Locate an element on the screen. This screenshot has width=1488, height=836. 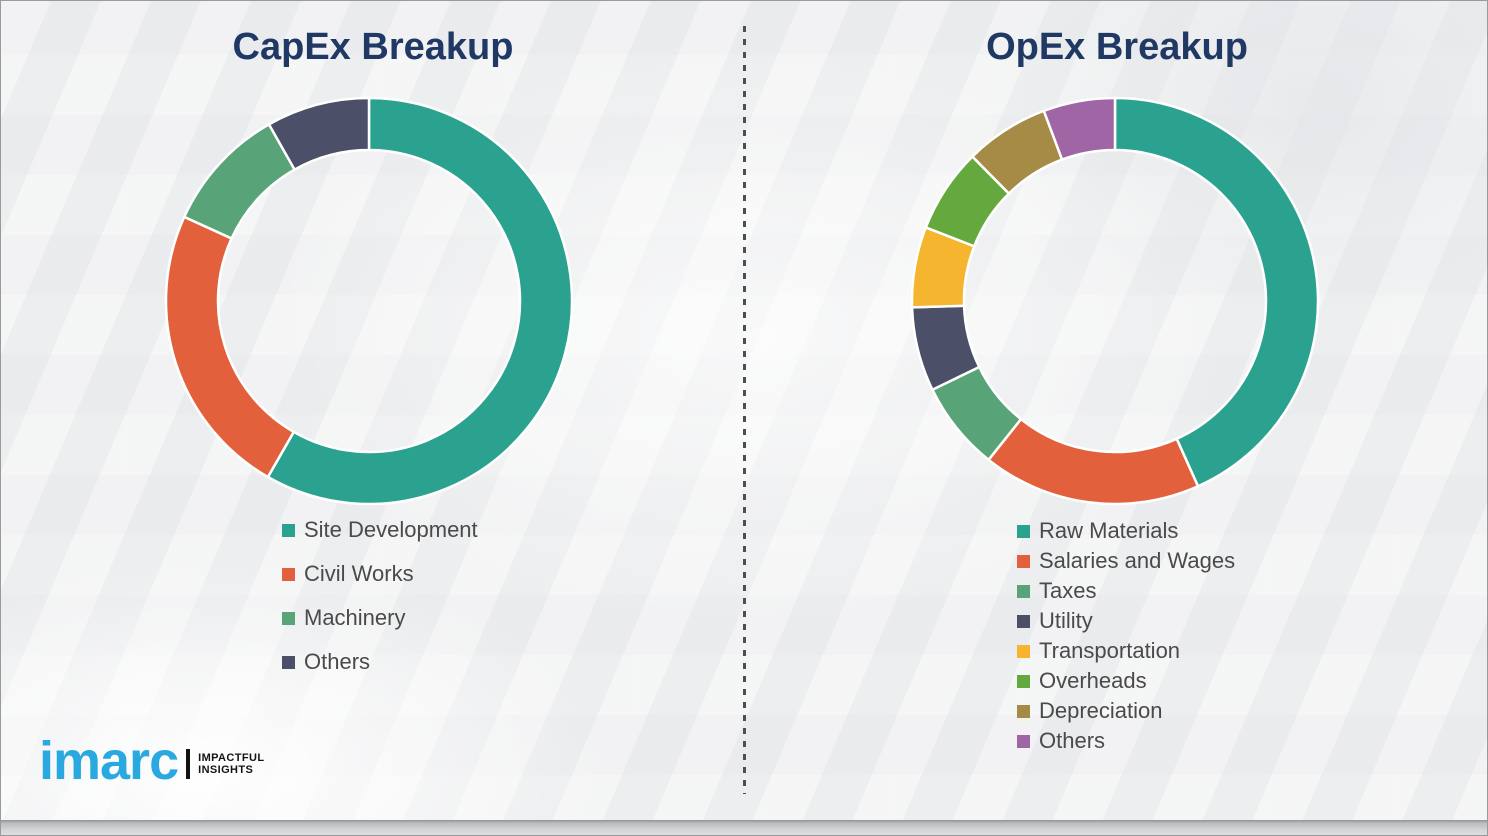
legend-item-overheads: Overheads is located at coordinates (1126, 681).